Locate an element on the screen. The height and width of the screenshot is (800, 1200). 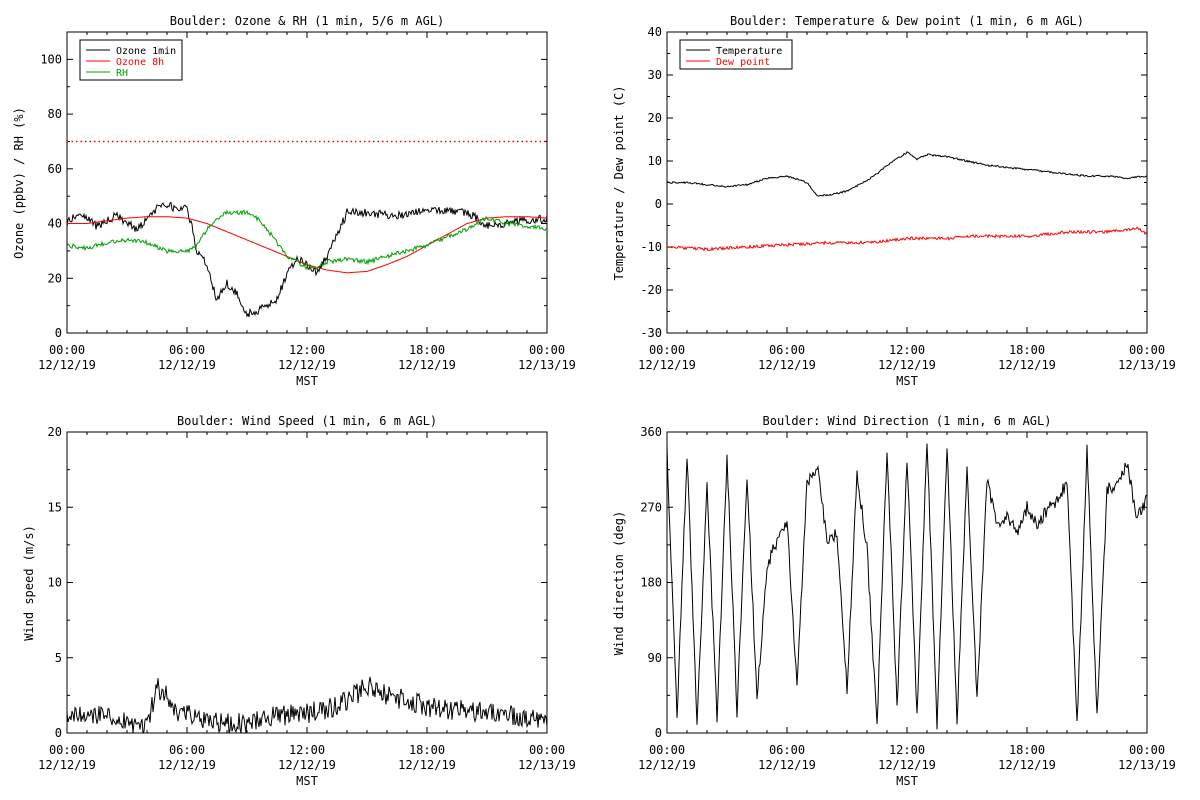
legend: Temperature Dew point is located at coordinates (736, 54).